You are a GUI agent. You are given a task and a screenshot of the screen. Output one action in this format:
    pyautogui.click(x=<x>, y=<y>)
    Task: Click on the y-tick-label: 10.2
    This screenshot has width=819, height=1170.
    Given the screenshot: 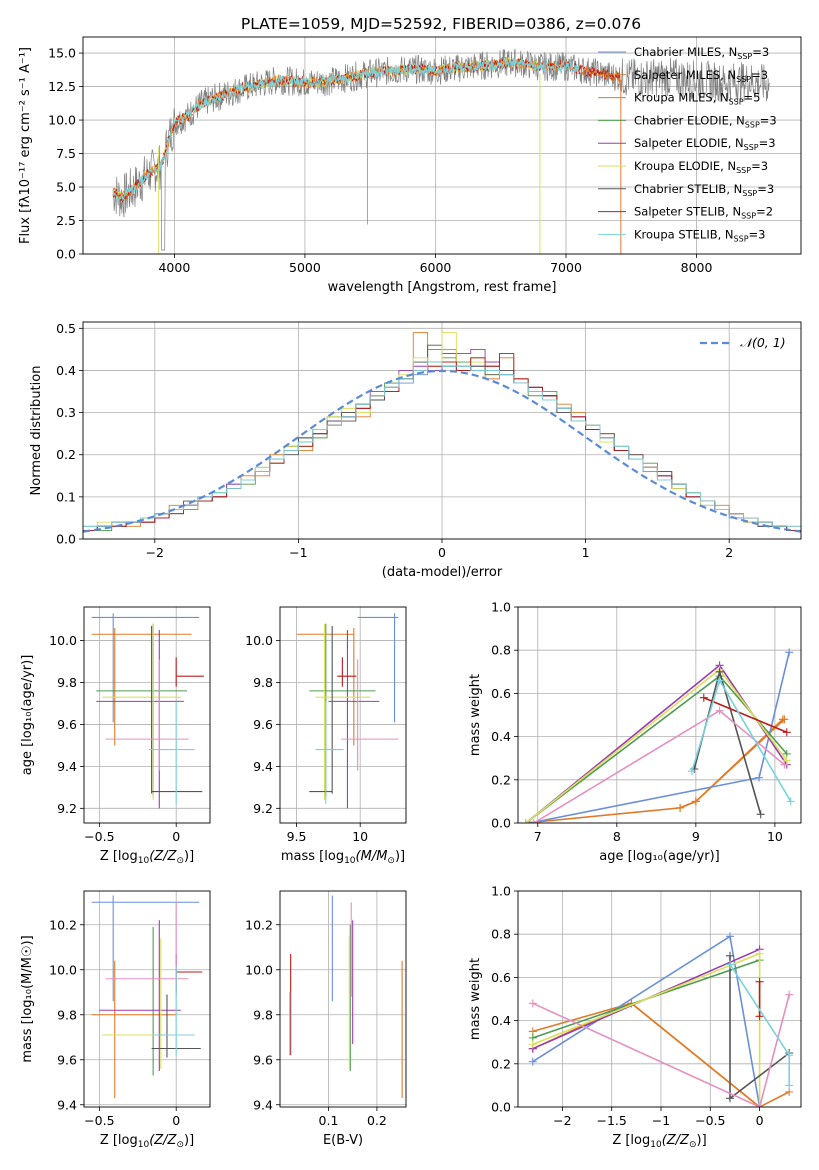 What is the action you would take?
    pyautogui.click(x=259, y=924)
    